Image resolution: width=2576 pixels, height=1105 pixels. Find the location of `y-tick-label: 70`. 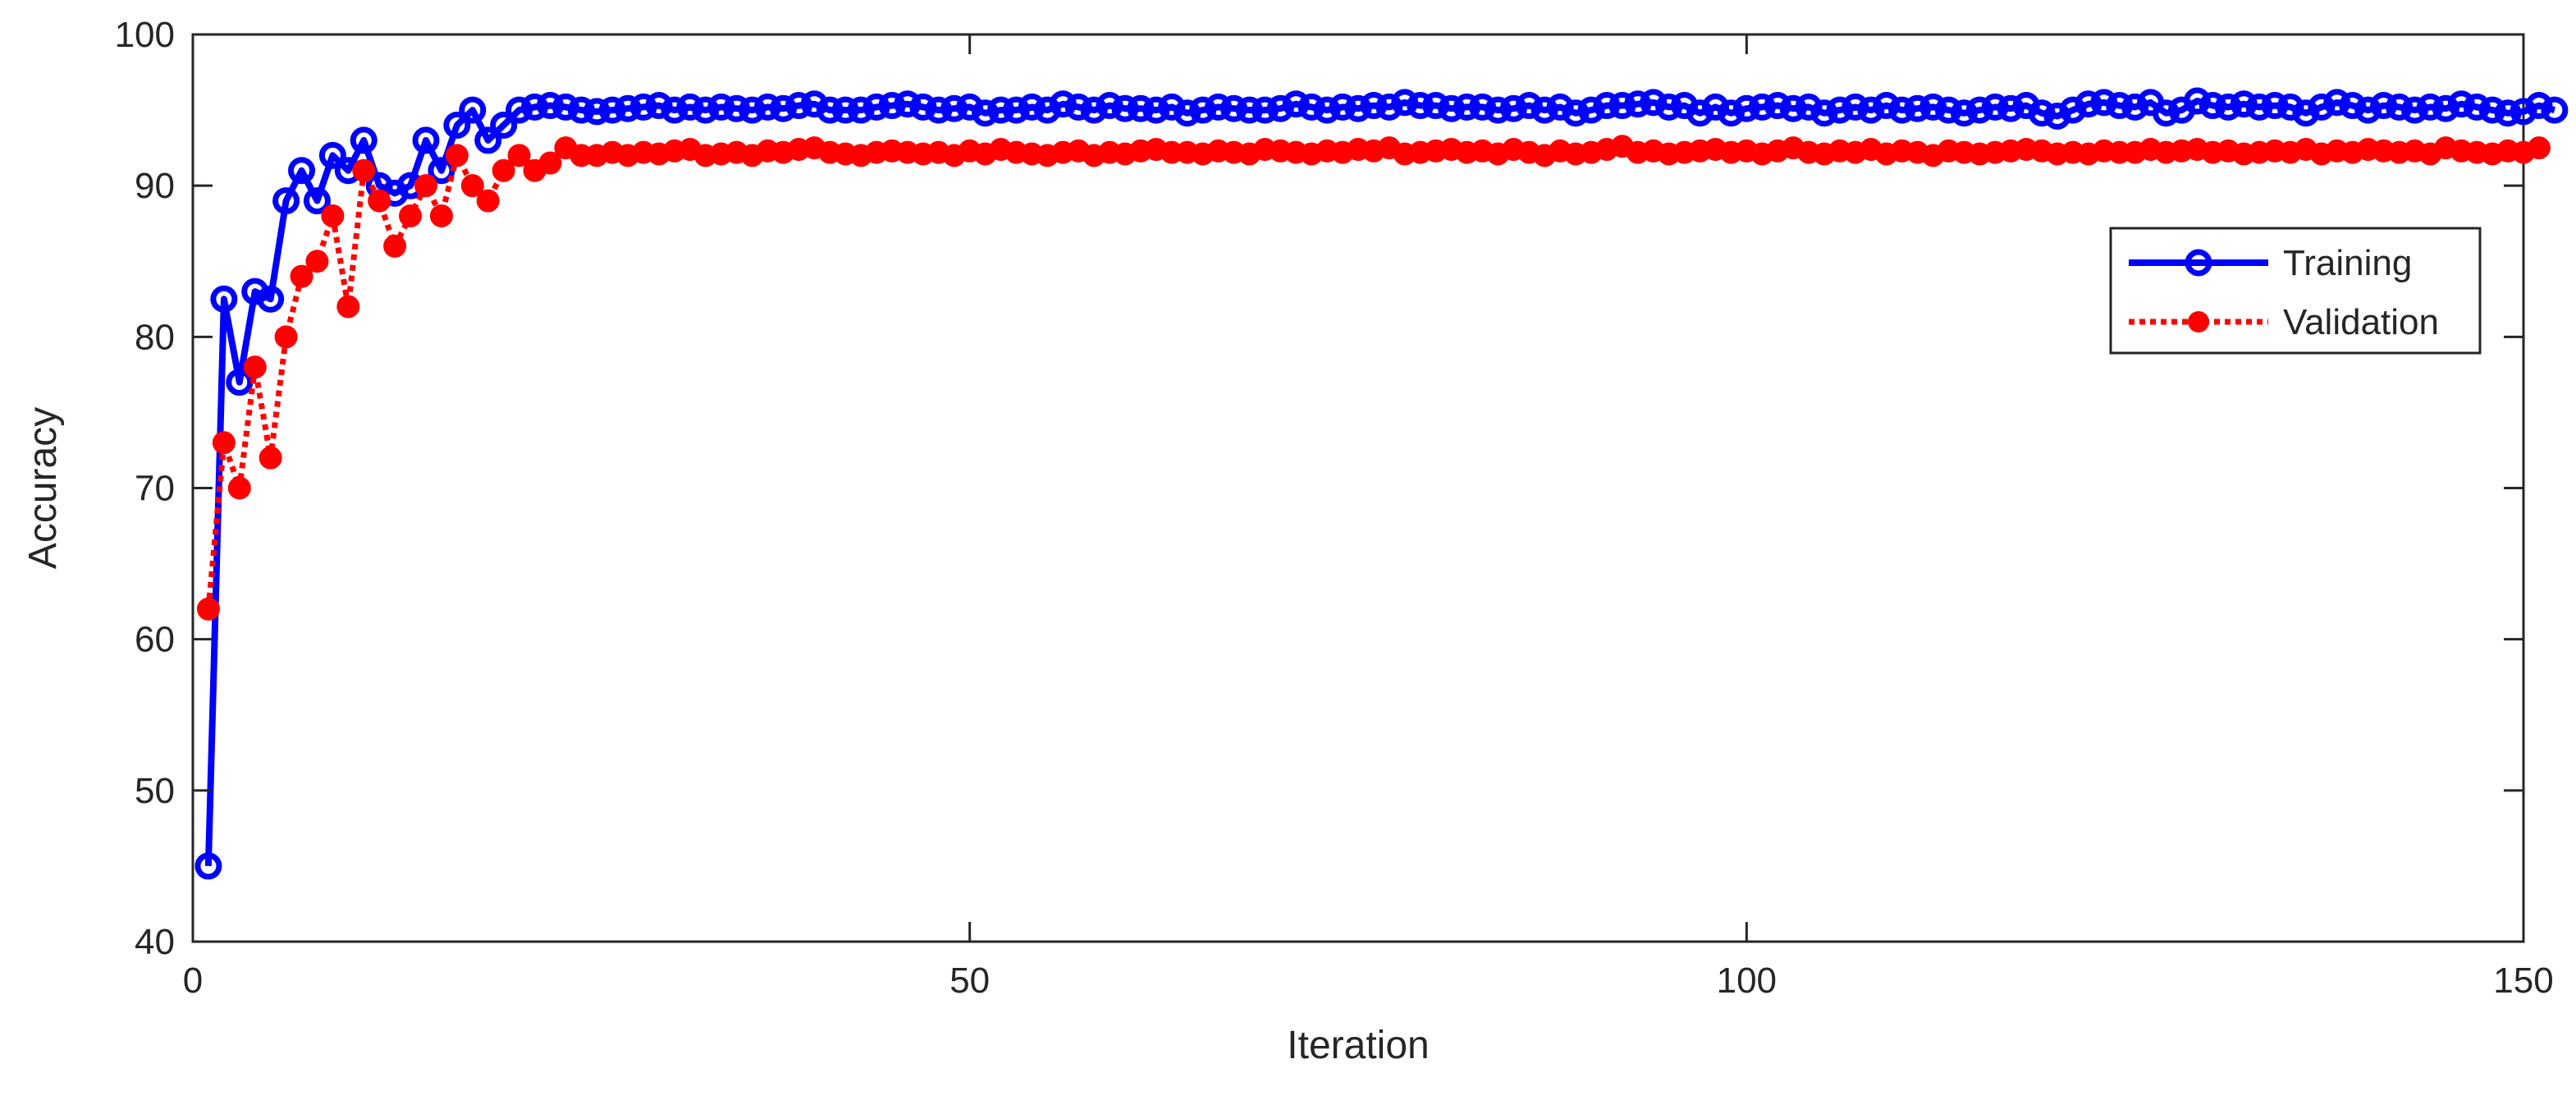

y-tick-label: 70 is located at coordinates (155, 489).